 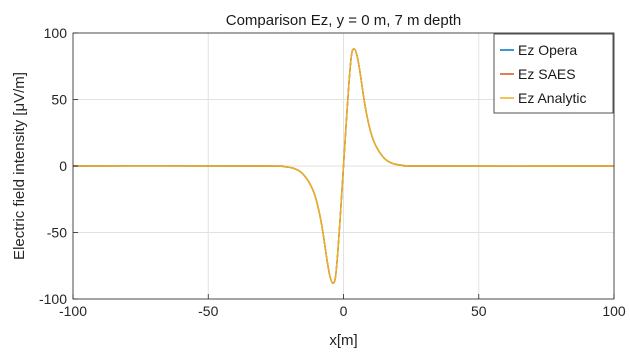 I want to click on x-tick-label: -50, so click(x=208, y=311).